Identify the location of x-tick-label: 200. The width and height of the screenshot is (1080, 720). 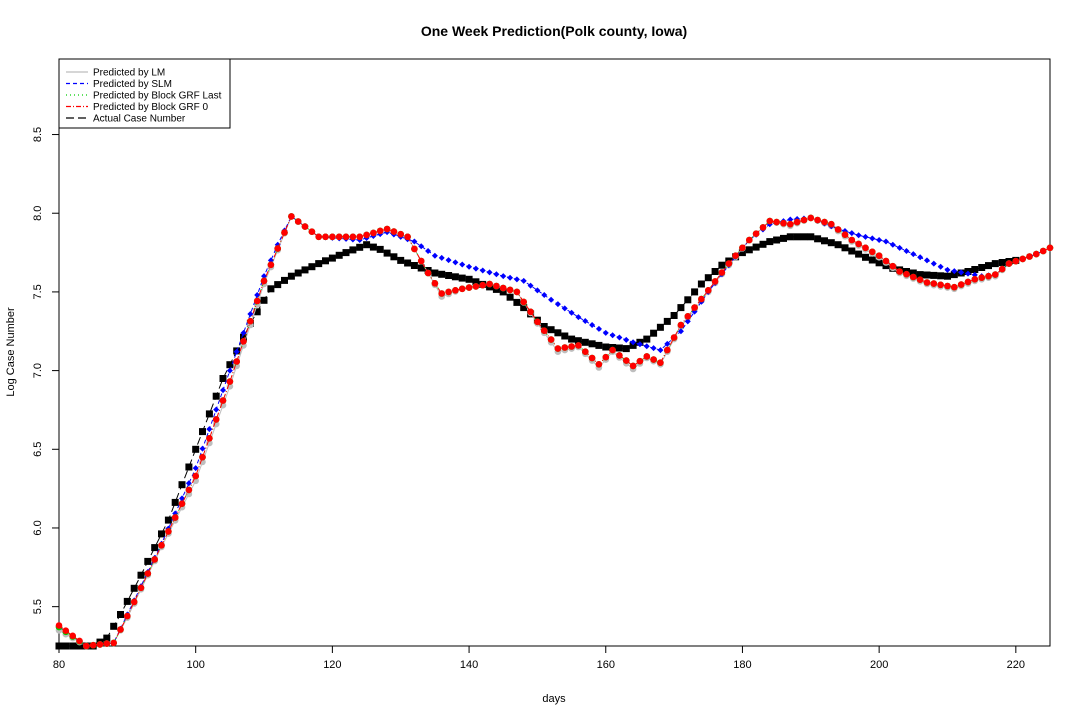
(879, 665).